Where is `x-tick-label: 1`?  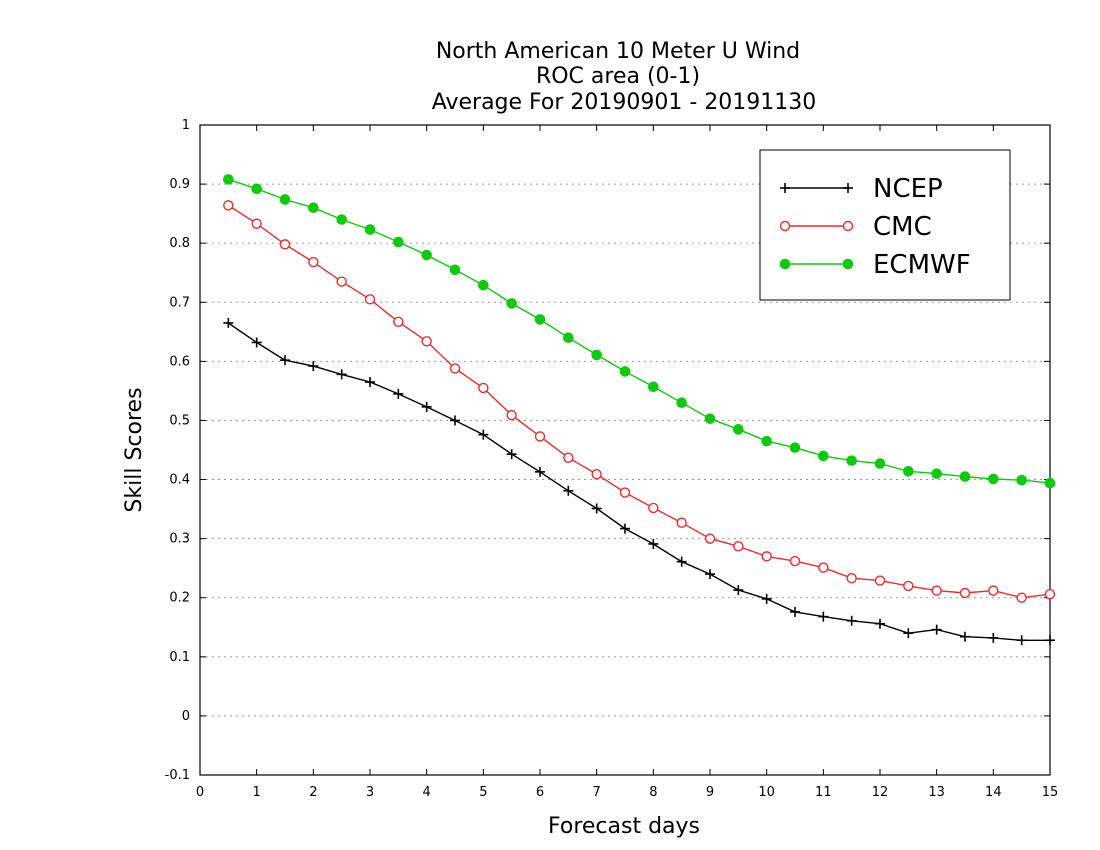 x-tick-label: 1 is located at coordinates (257, 792).